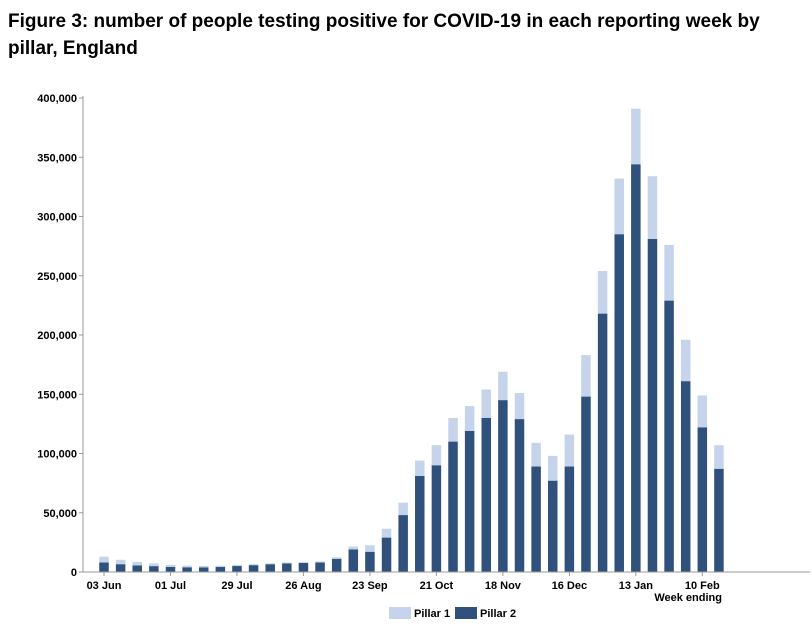 Image resolution: width=812 pixels, height=642 pixels. Describe the element at coordinates (702, 586) in the screenshot. I see `x-tick-label: 10 Feb` at that location.